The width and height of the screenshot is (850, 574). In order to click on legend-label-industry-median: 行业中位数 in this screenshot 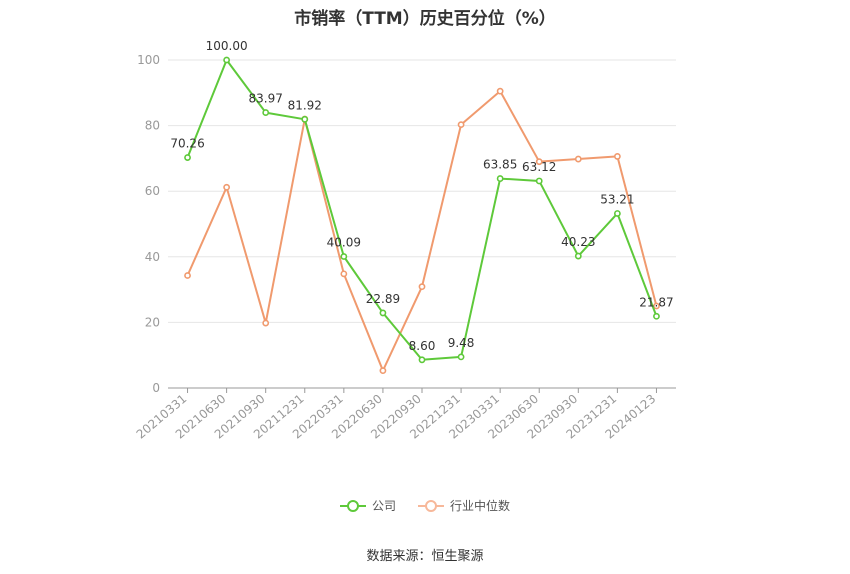, I will do `click(480, 506)`.